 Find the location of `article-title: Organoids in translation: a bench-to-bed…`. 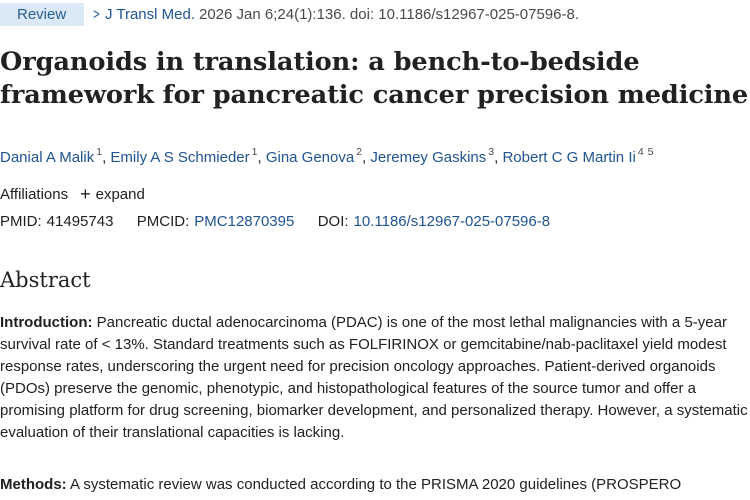

article-title: Organoids in translation: a bench-to-bed… is located at coordinates (374, 78).